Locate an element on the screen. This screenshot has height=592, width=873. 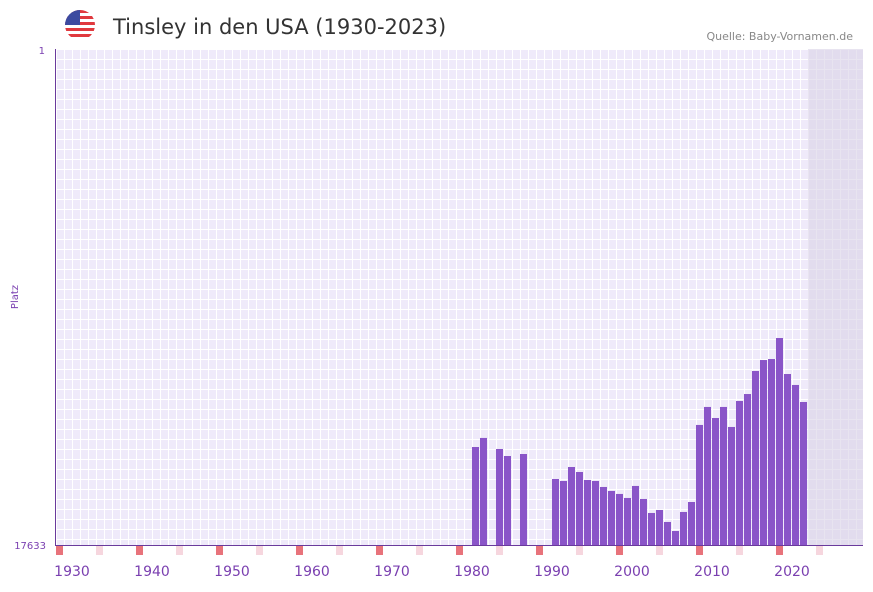
y-axis-label: Platz is located at coordinates (15, 297).